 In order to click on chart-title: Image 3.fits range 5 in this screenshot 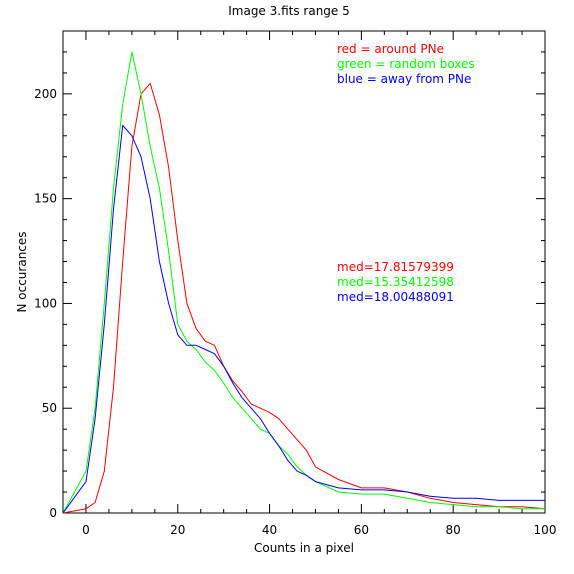, I will do `click(289, 11)`.